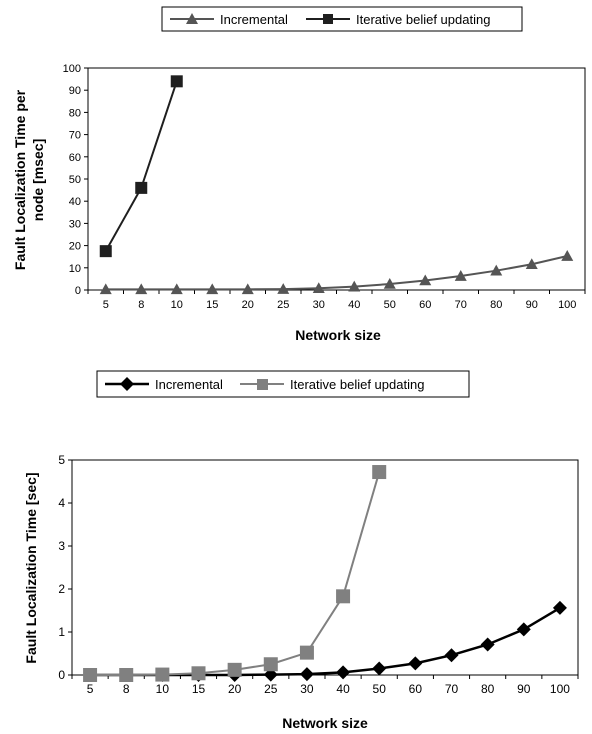  I want to click on chart-1-legend-label-0: Incremental, so click(254, 19).